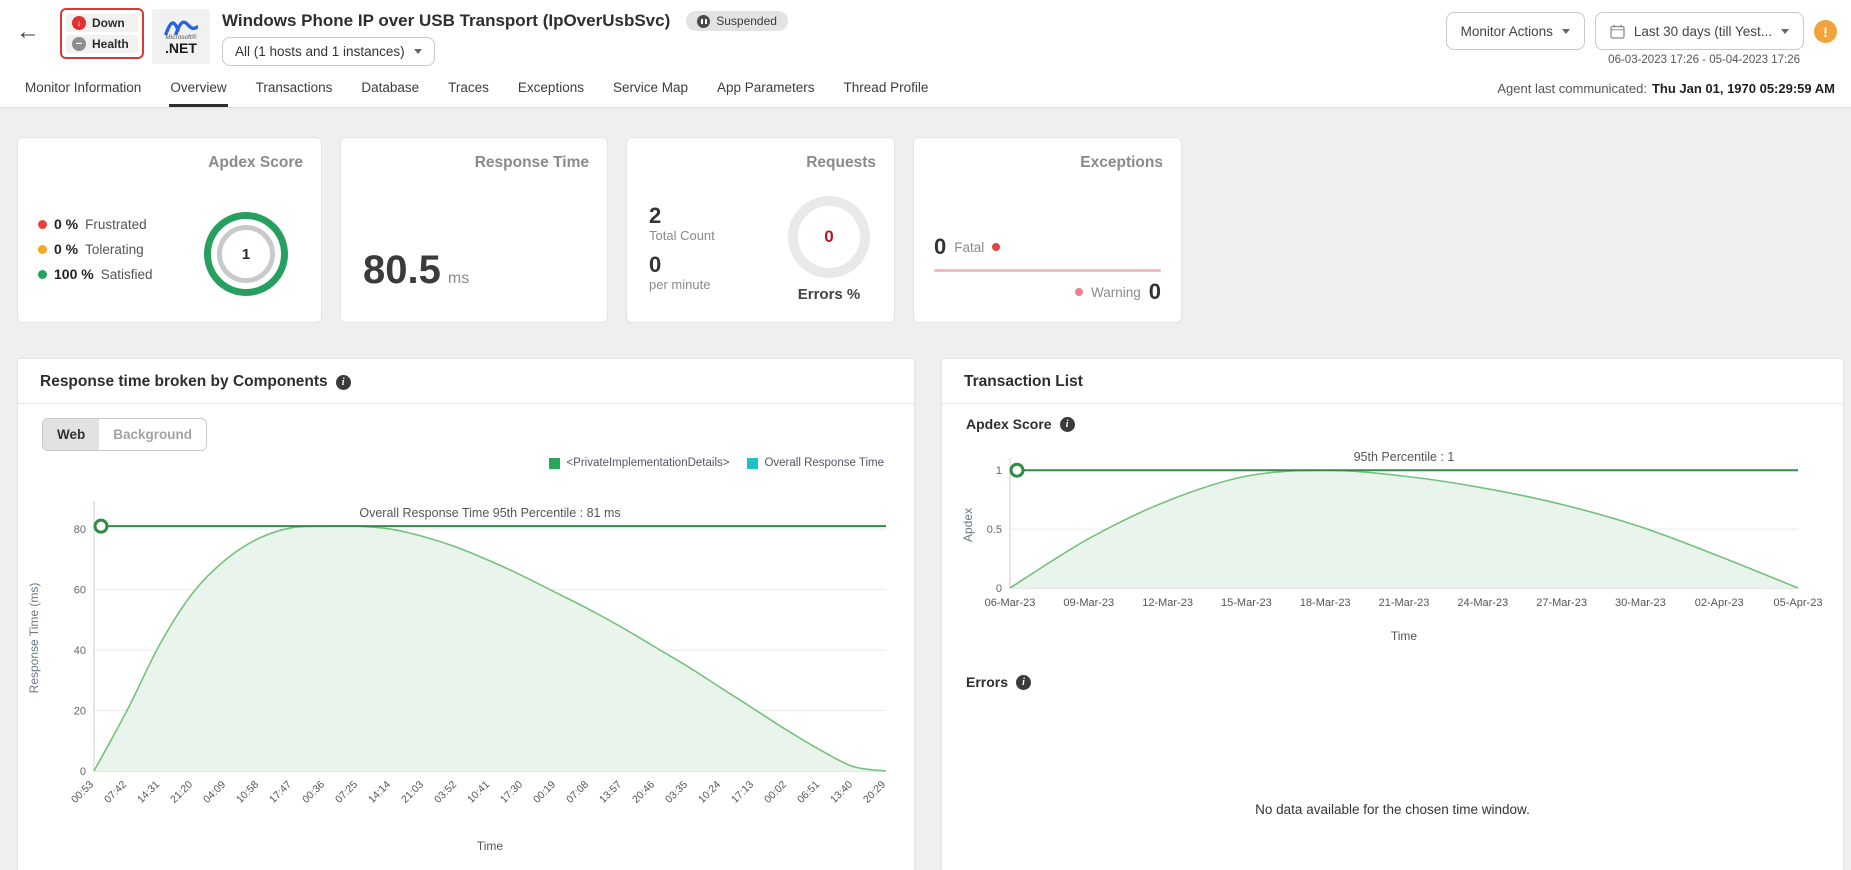 The image size is (1851, 870). What do you see at coordinates (181, 27) in the screenshot?
I see `dotnet-wave-icon` at bounding box center [181, 27].